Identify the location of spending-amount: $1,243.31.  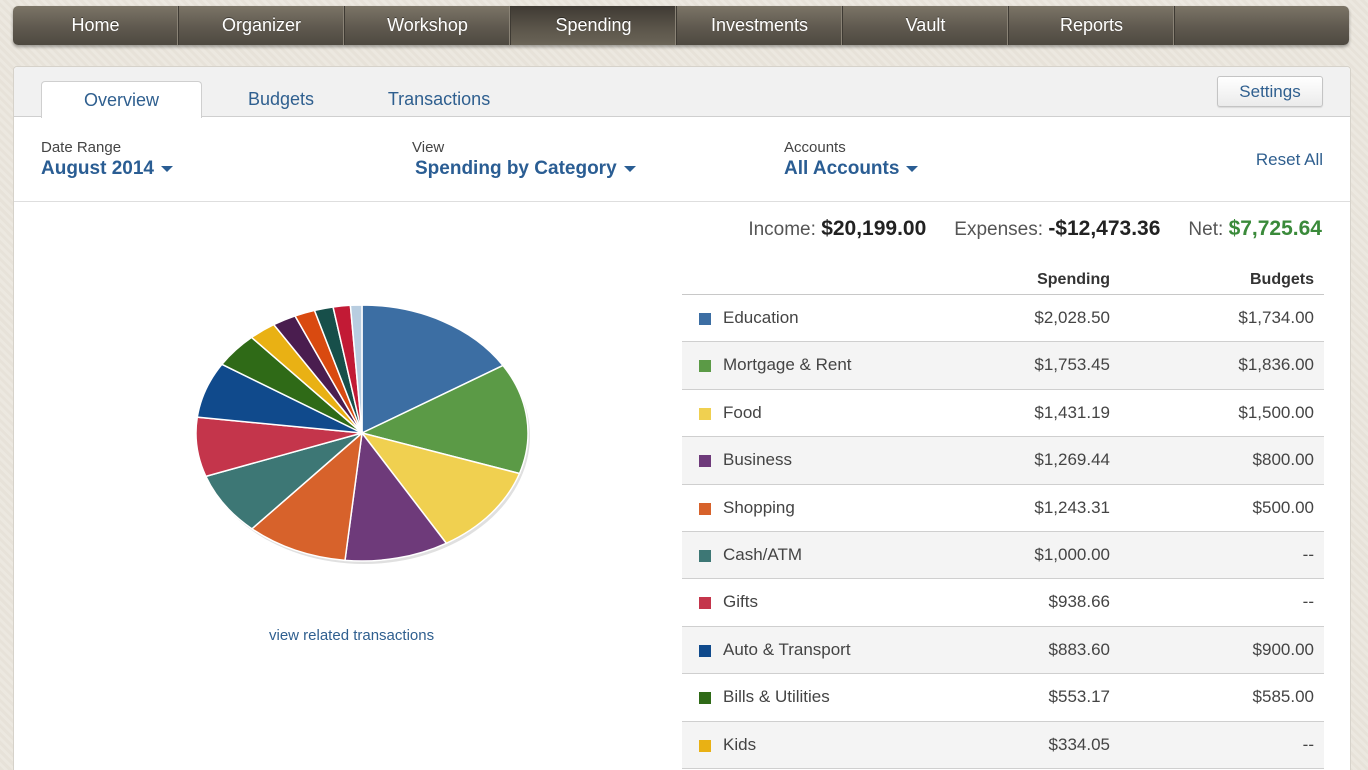
(1072, 507).